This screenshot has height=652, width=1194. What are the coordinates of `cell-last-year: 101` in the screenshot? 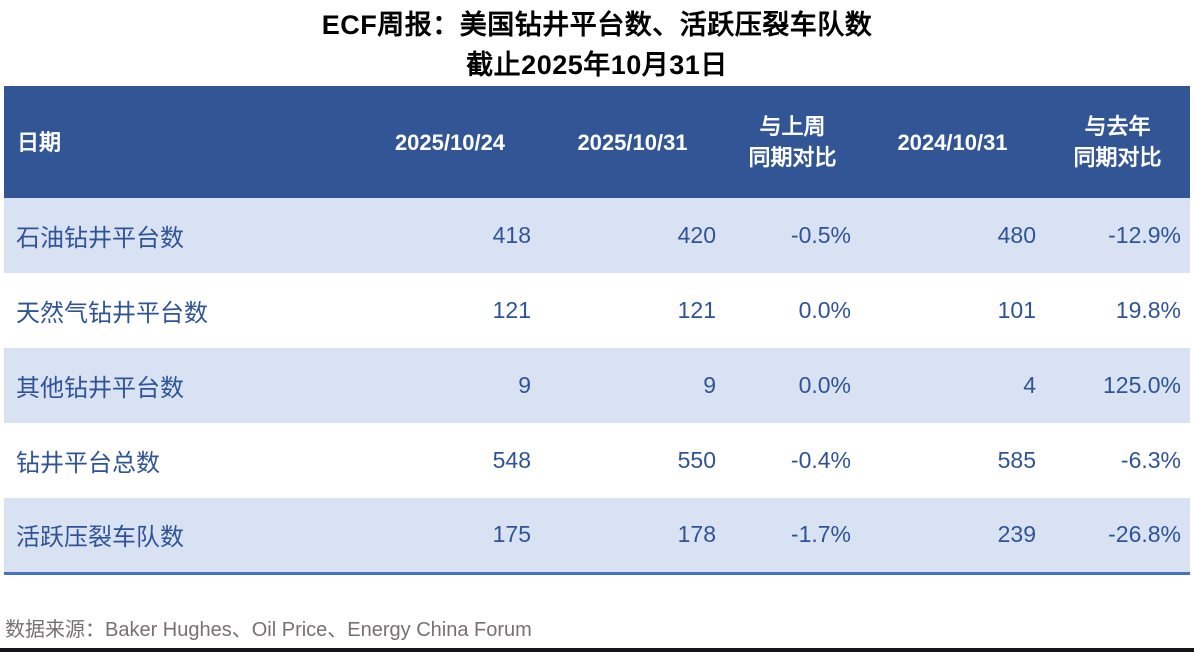 It's located at (1016, 310).